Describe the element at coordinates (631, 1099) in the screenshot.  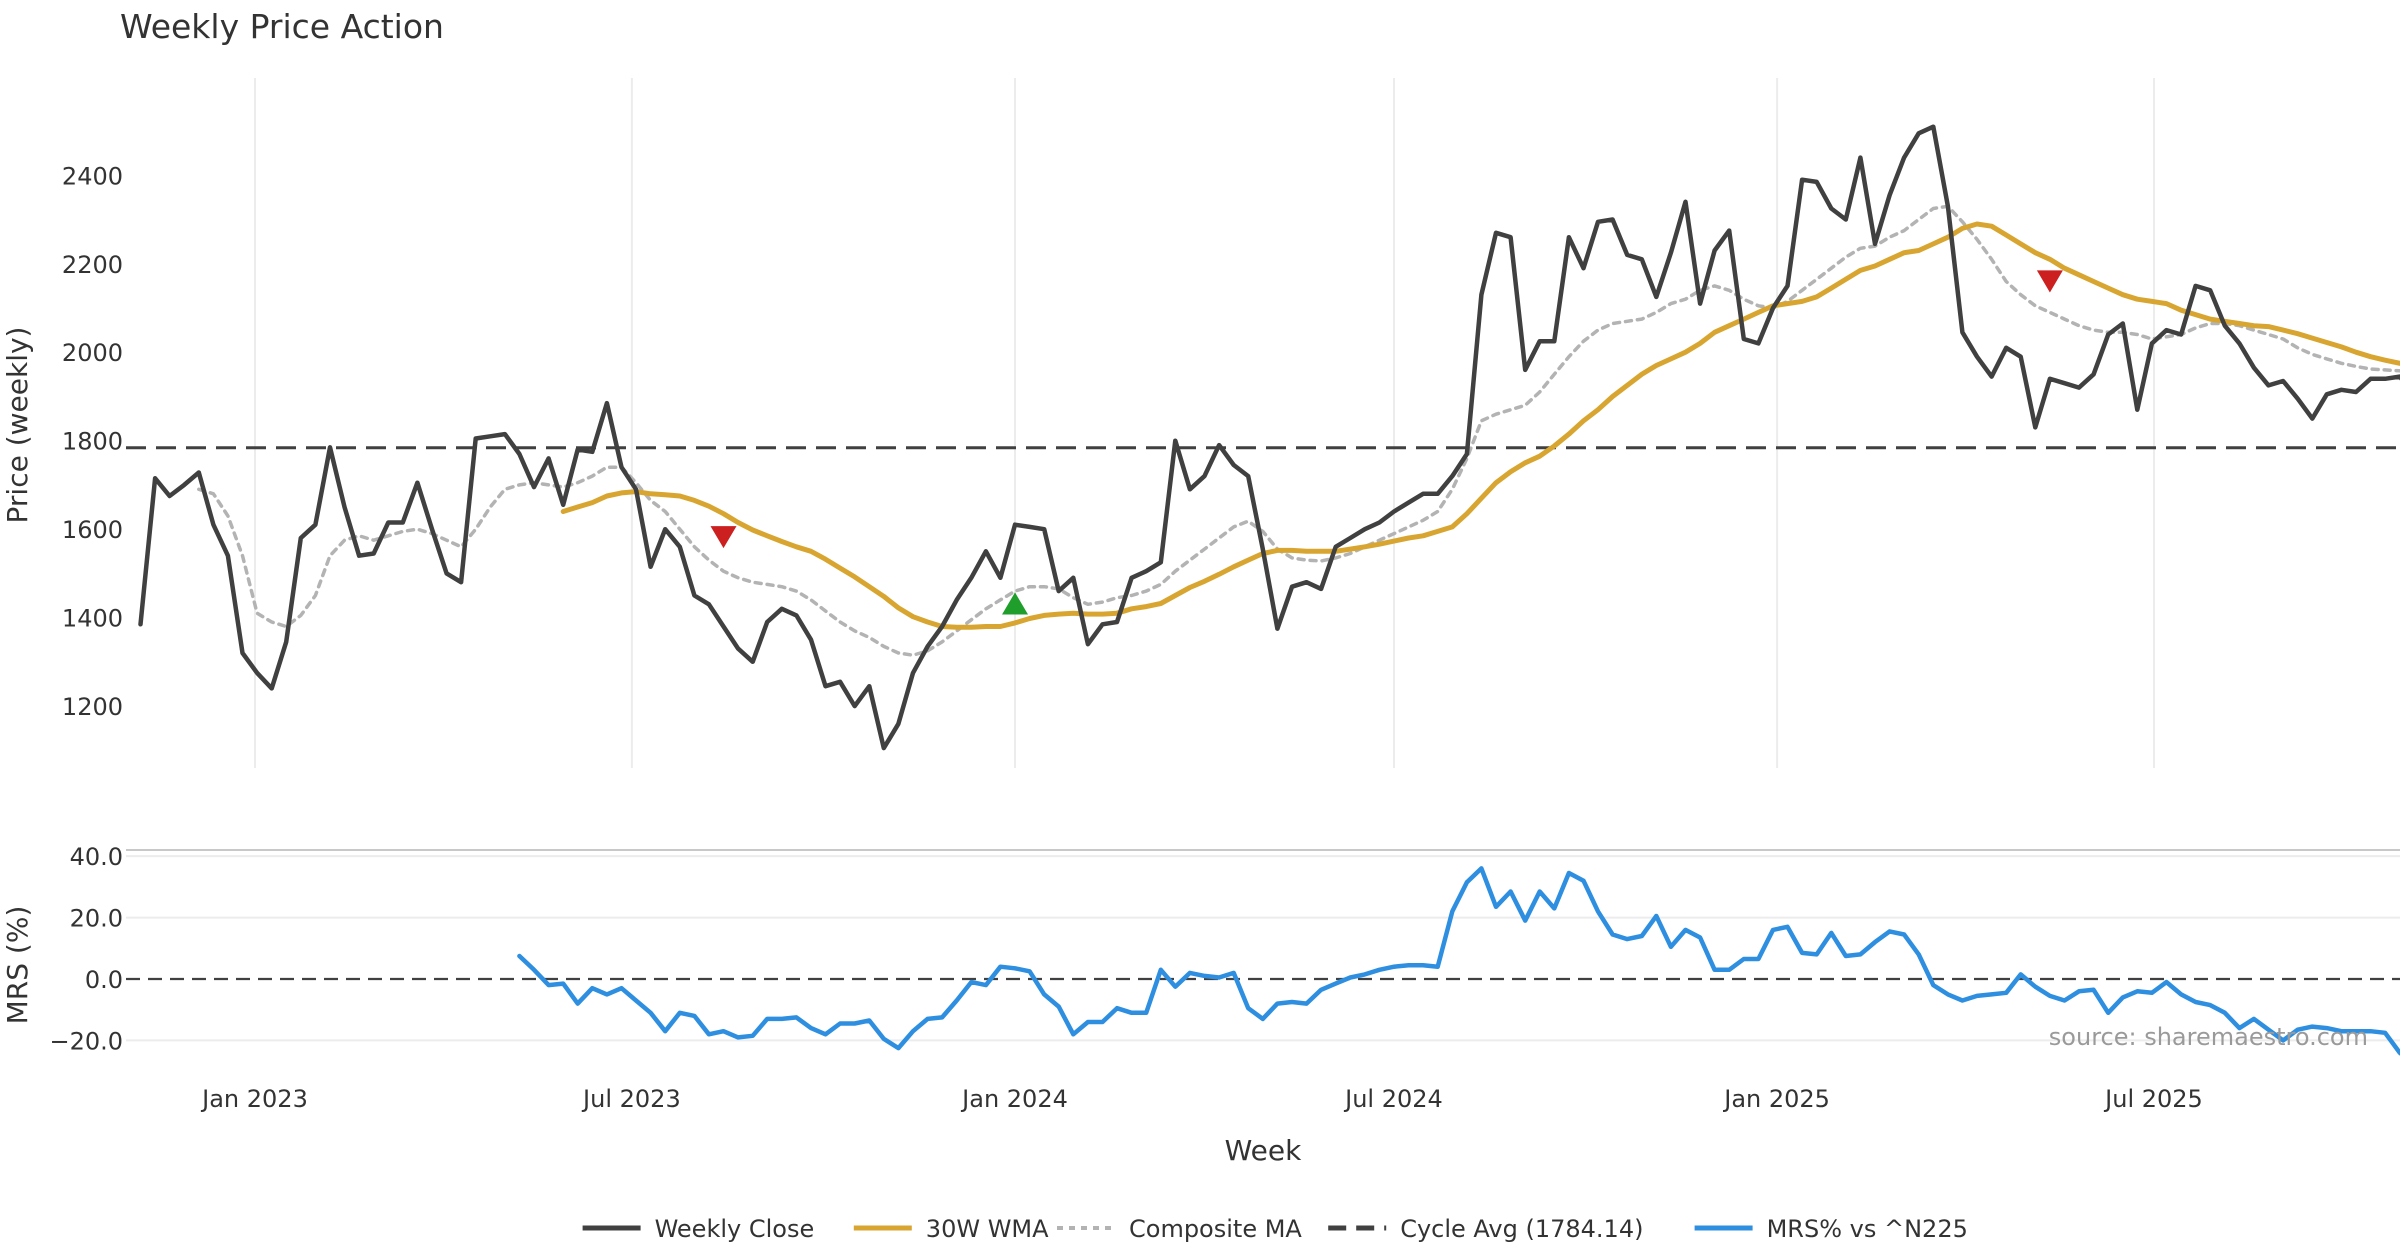
I see `x-tick-label: Jul 2023` at that location.